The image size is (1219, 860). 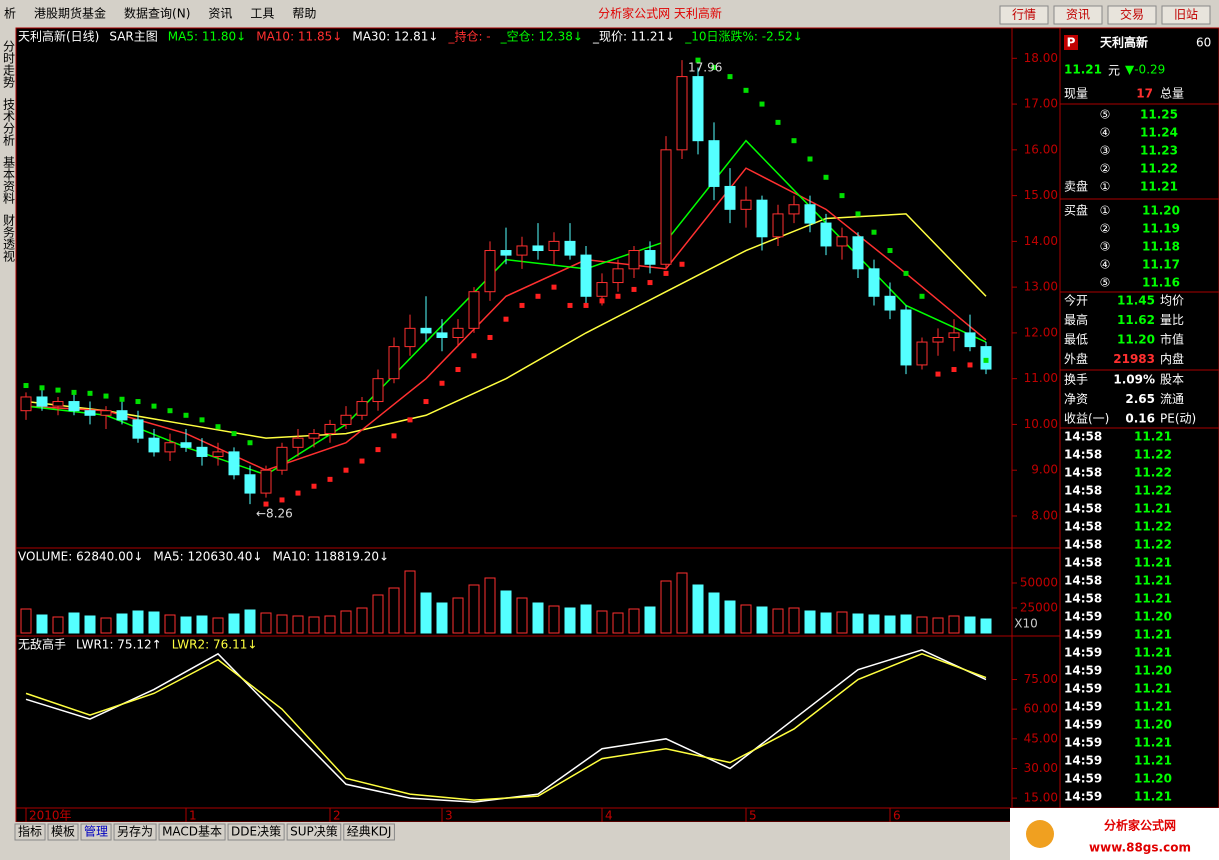 I want to click on y-tick-label: 50000, so click(x=1039, y=583).